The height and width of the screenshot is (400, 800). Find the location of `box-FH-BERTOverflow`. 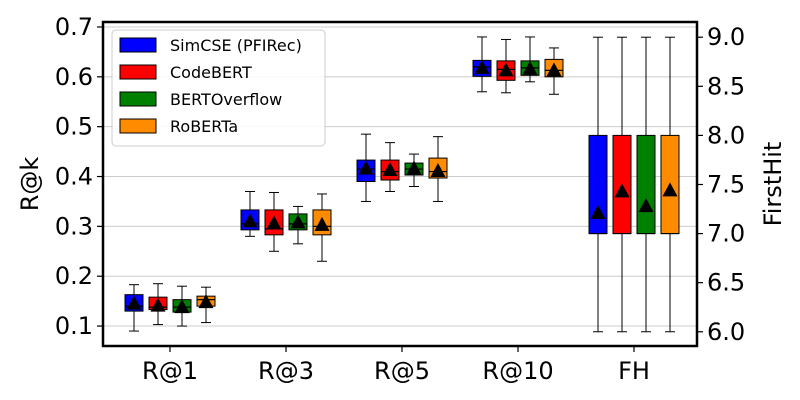

box-FH-BERTOverflow is located at coordinates (646, 184).